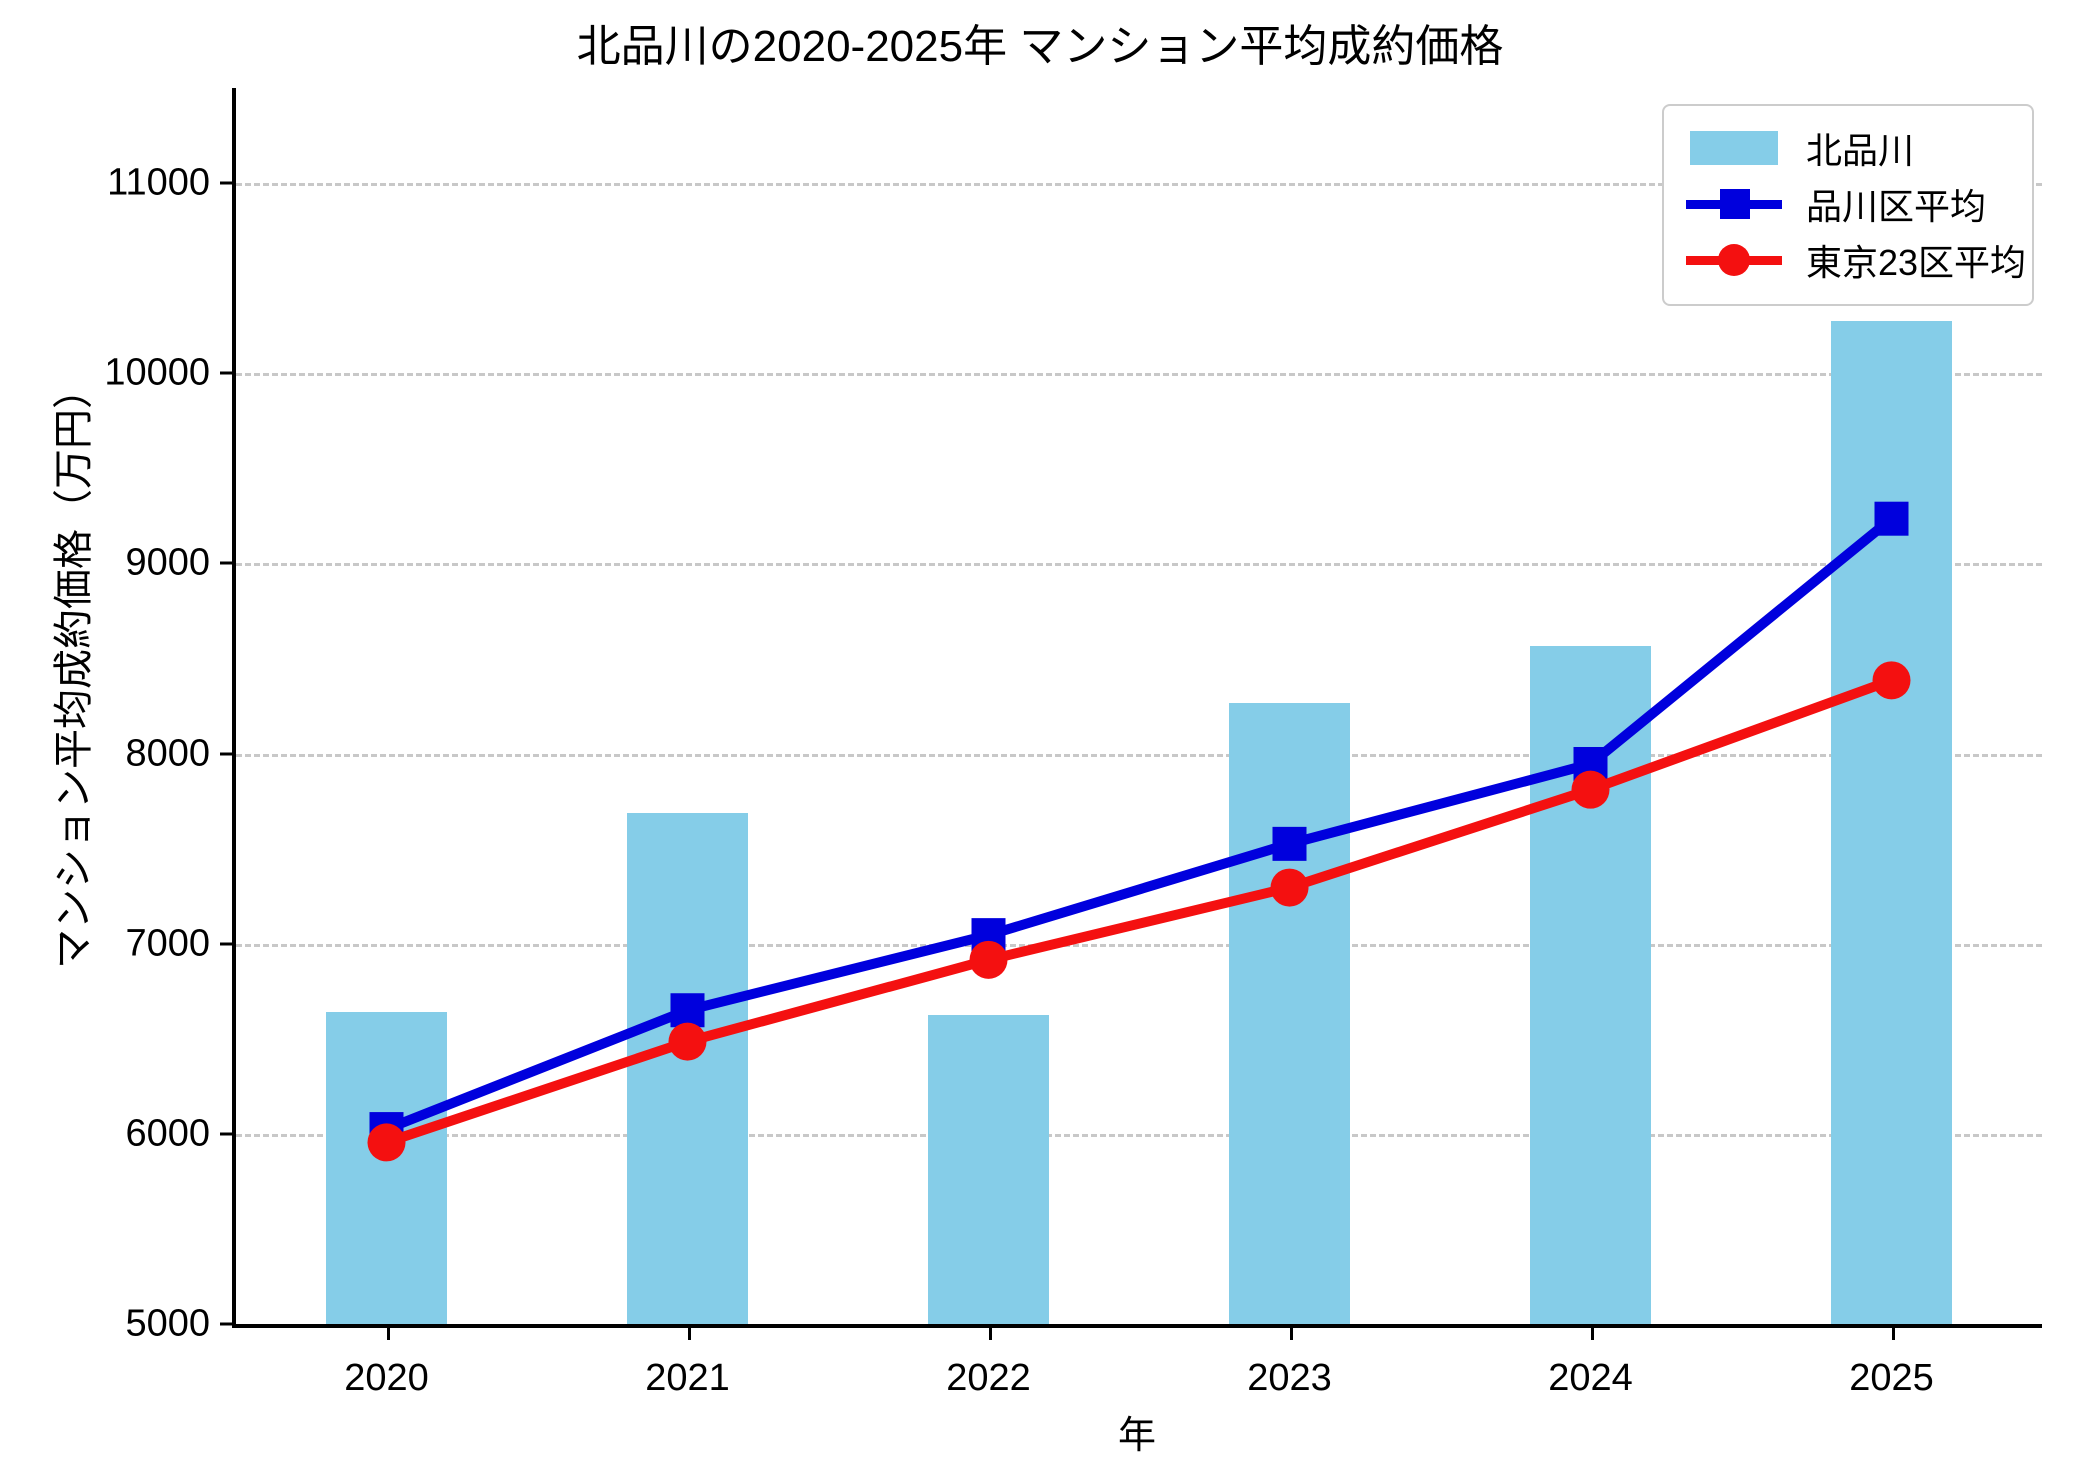 The height and width of the screenshot is (1474, 2080). What do you see at coordinates (1891, 1378) in the screenshot?
I see `x-tick-label: 2025` at bounding box center [1891, 1378].